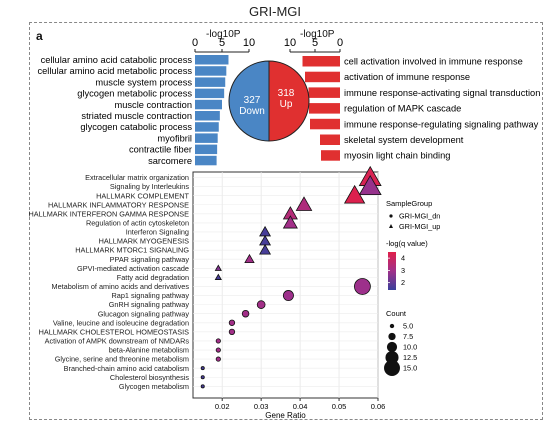 This screenshot has width=550, height=424. I want to click on category-label: beta-Alanine metabolism, so click(149, 350).